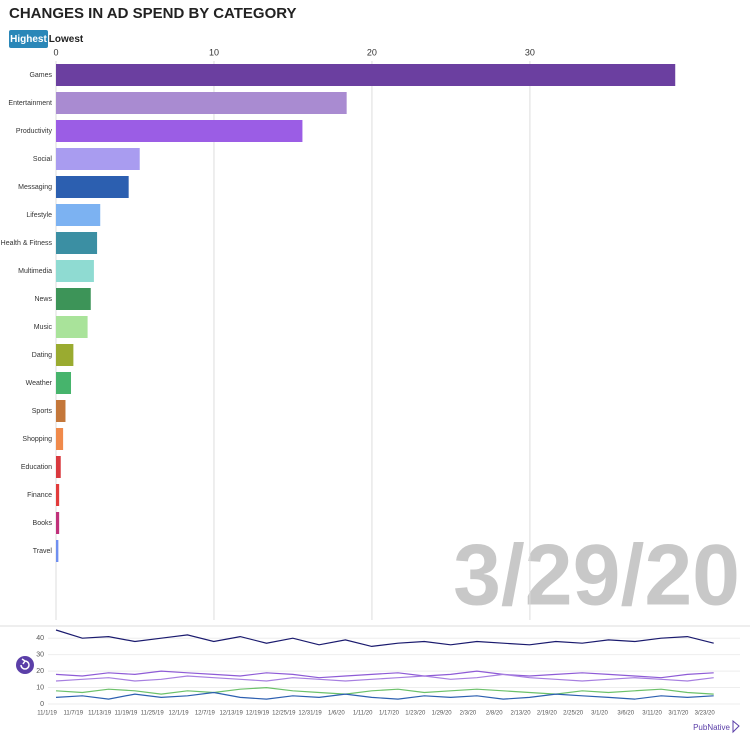 This screenshot has height=744, width=750. What do you see at coordinates (596, 576) in the screenshot?
I see `date-watermark: 3/29/20` at bounding box center [596, 576].